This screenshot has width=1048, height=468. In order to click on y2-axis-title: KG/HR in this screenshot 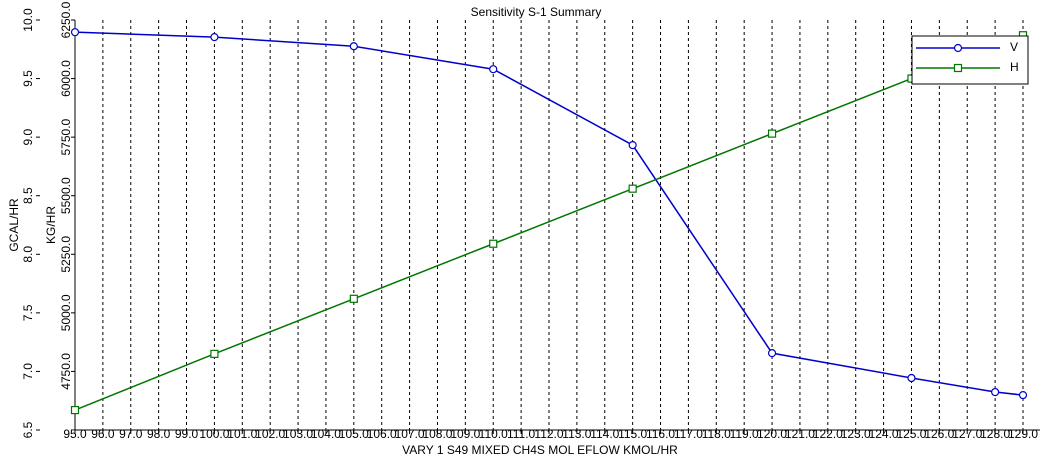, I will do `click(51, 225)`.